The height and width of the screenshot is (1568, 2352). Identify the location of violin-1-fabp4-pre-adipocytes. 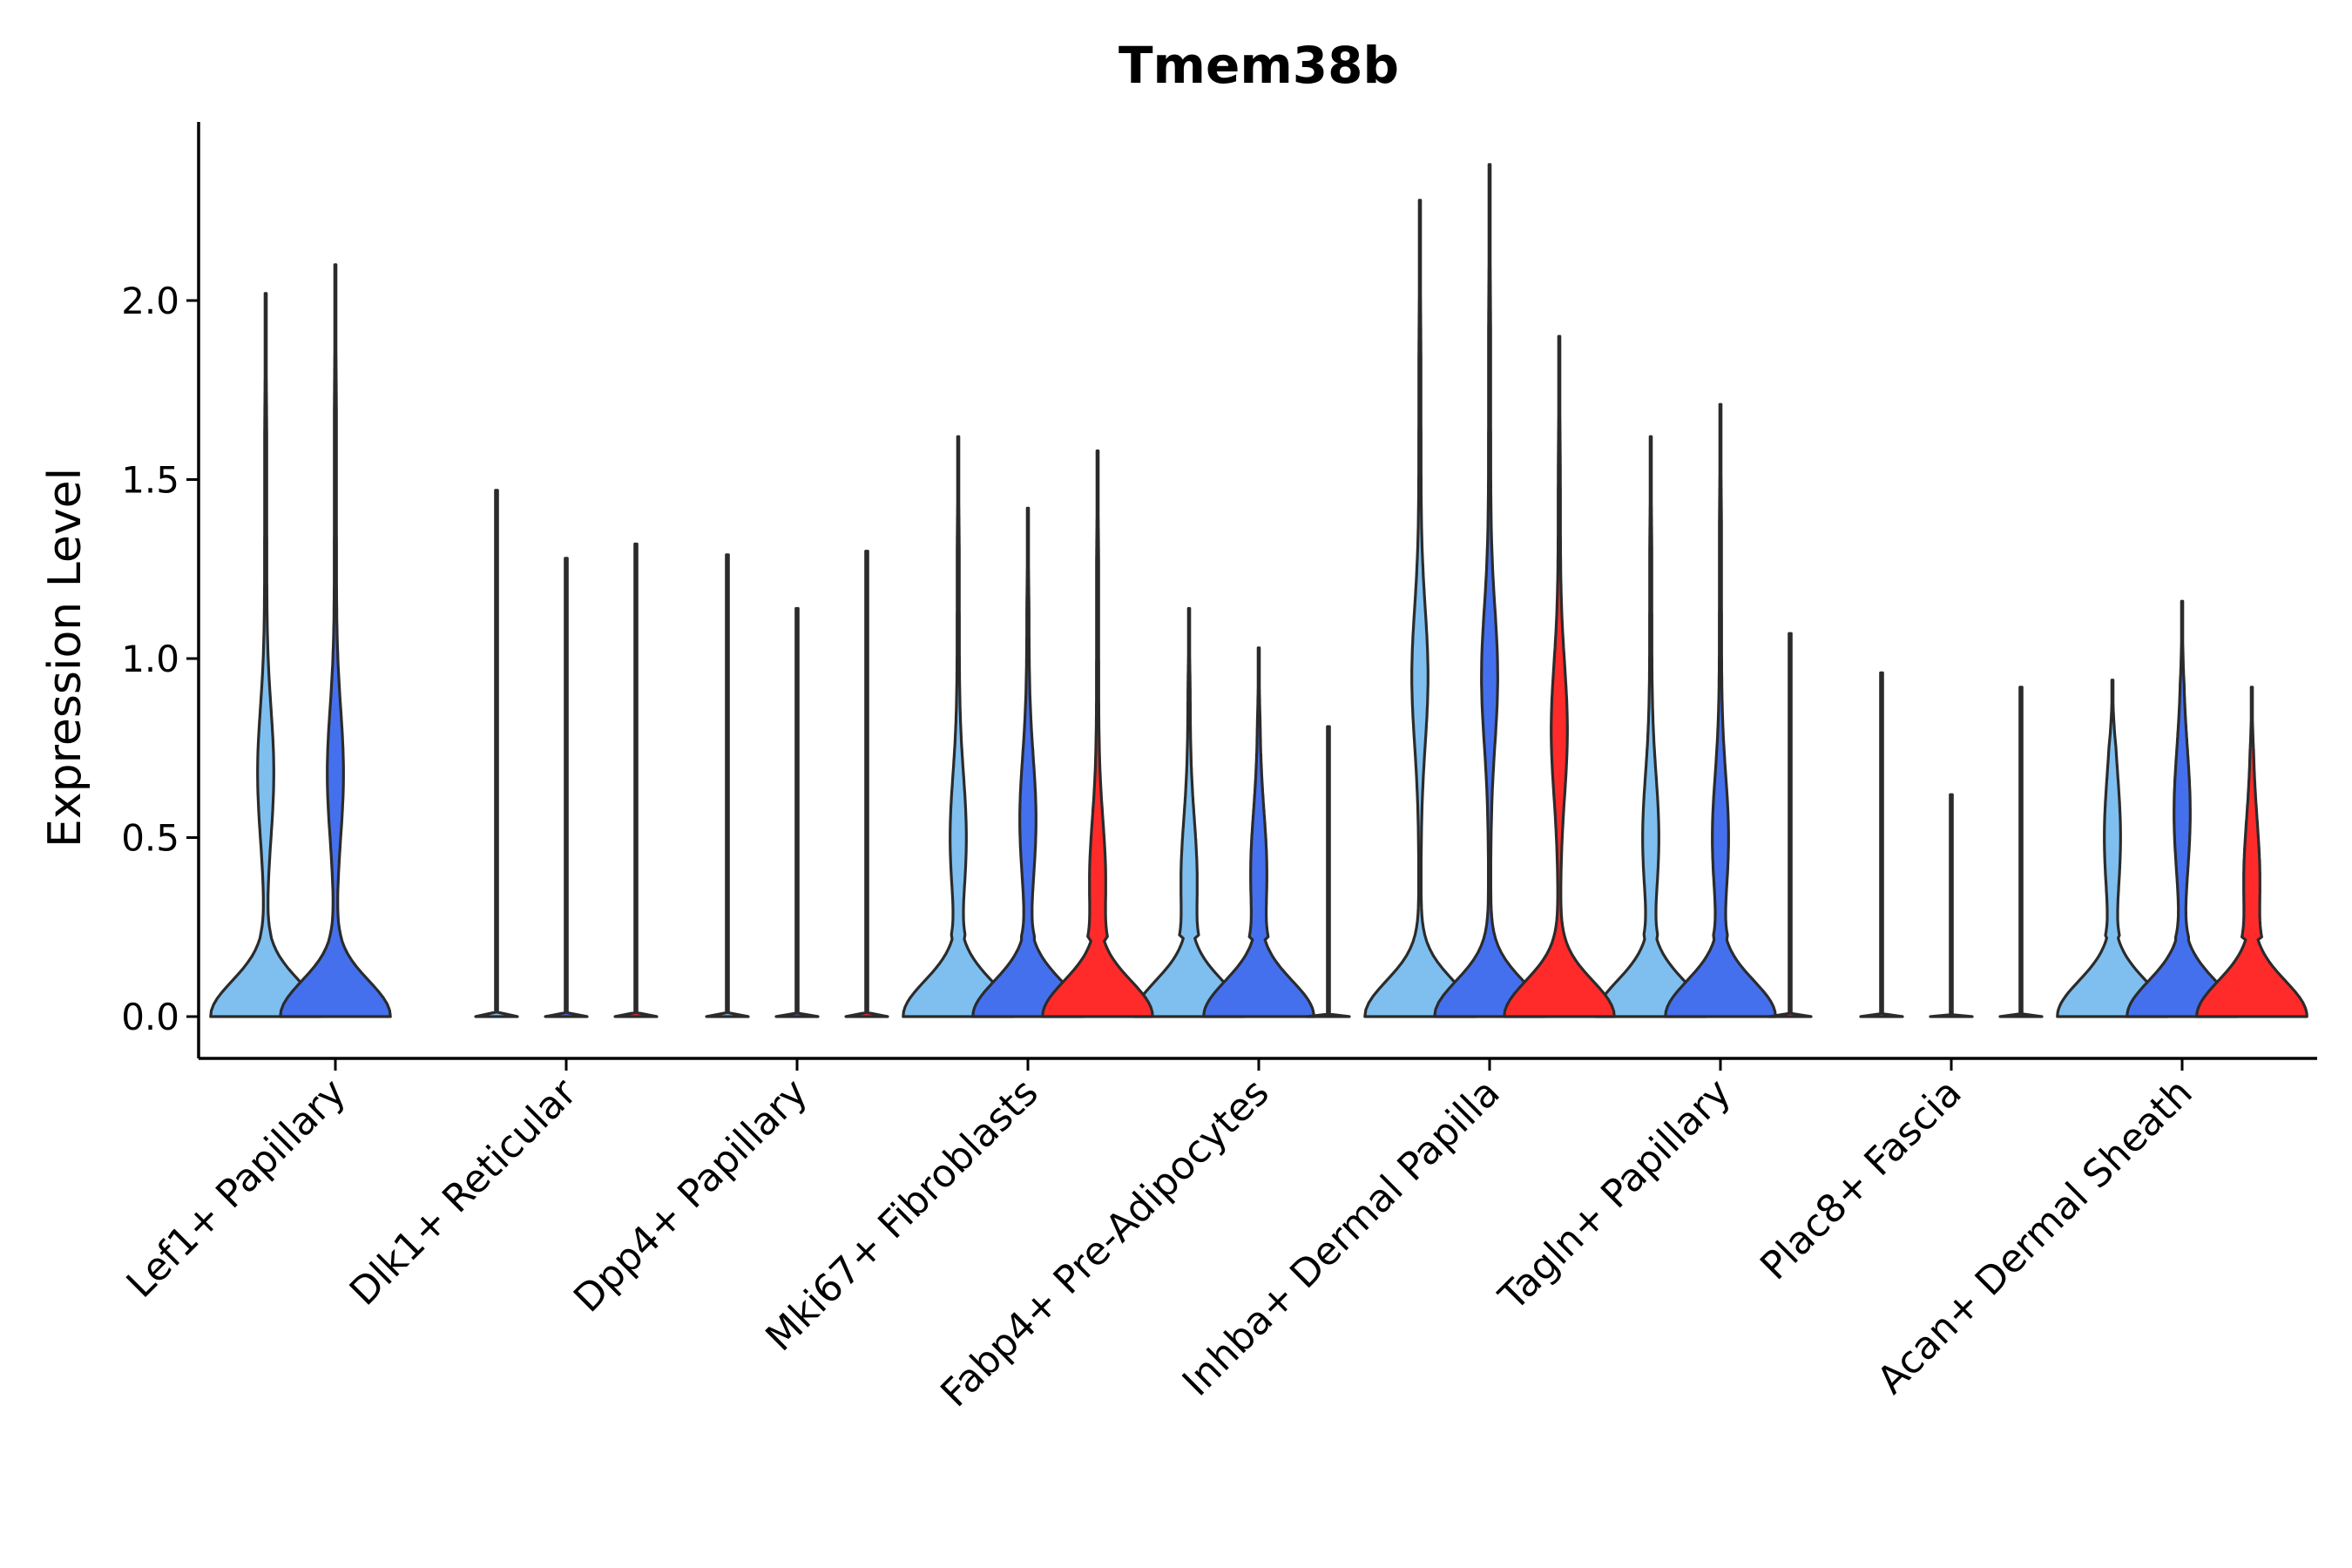
(1189, 812).